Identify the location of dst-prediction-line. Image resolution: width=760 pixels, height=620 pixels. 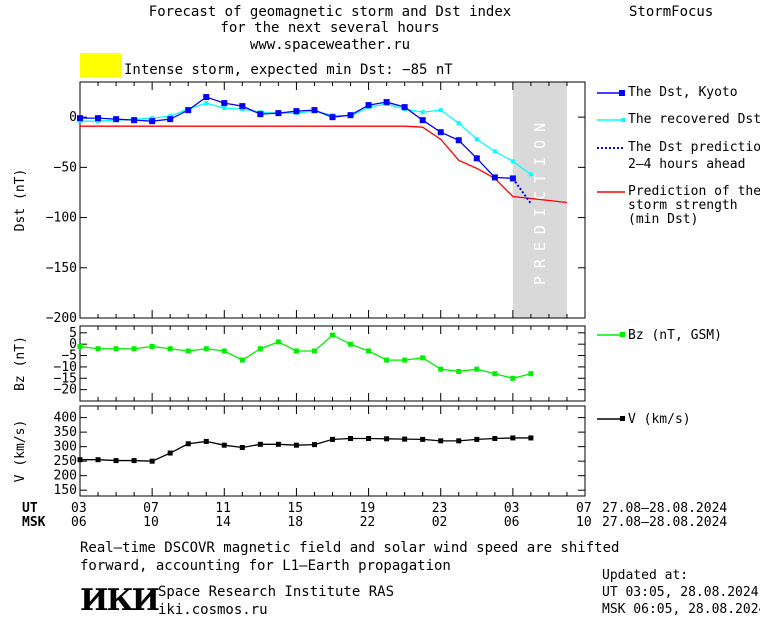
(522, 191).